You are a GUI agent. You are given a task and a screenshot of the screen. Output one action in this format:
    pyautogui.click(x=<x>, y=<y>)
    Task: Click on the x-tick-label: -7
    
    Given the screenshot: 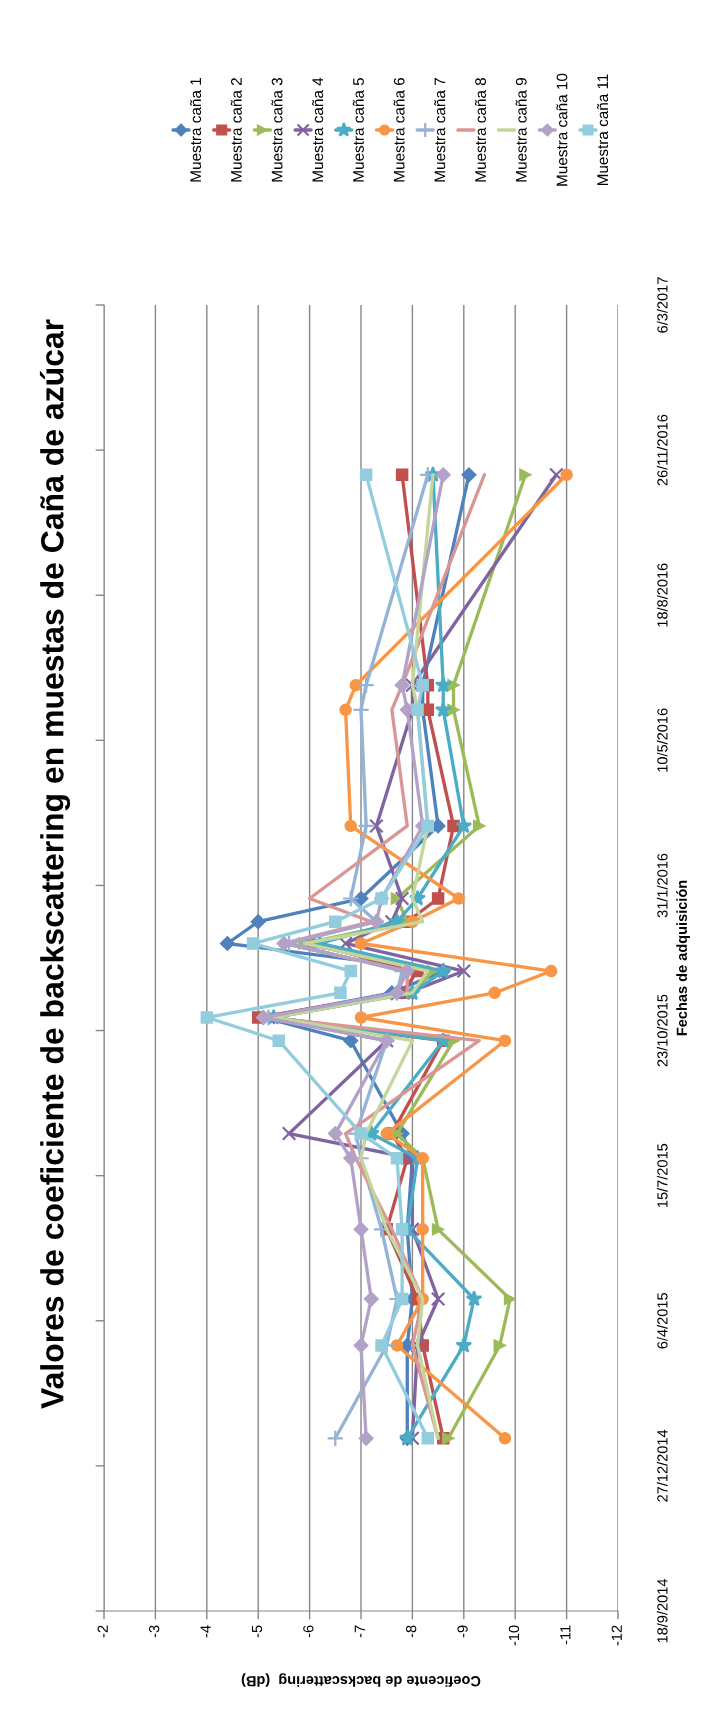 What is the action you would take?
    pyautogui.click(x=359, y=1631)
    